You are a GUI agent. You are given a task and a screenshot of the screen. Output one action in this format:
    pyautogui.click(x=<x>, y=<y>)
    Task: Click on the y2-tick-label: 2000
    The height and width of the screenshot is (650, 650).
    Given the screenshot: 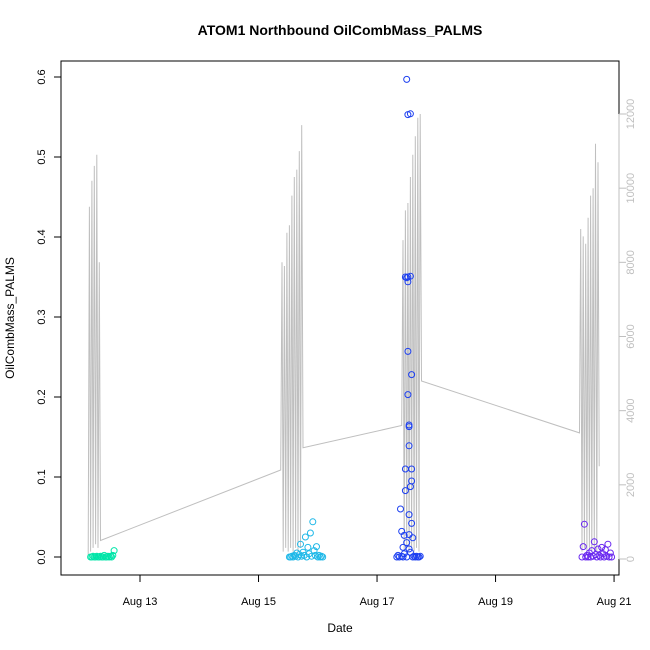 What is the action you would take?
    pyautogui.click(x=631, y=485)
    